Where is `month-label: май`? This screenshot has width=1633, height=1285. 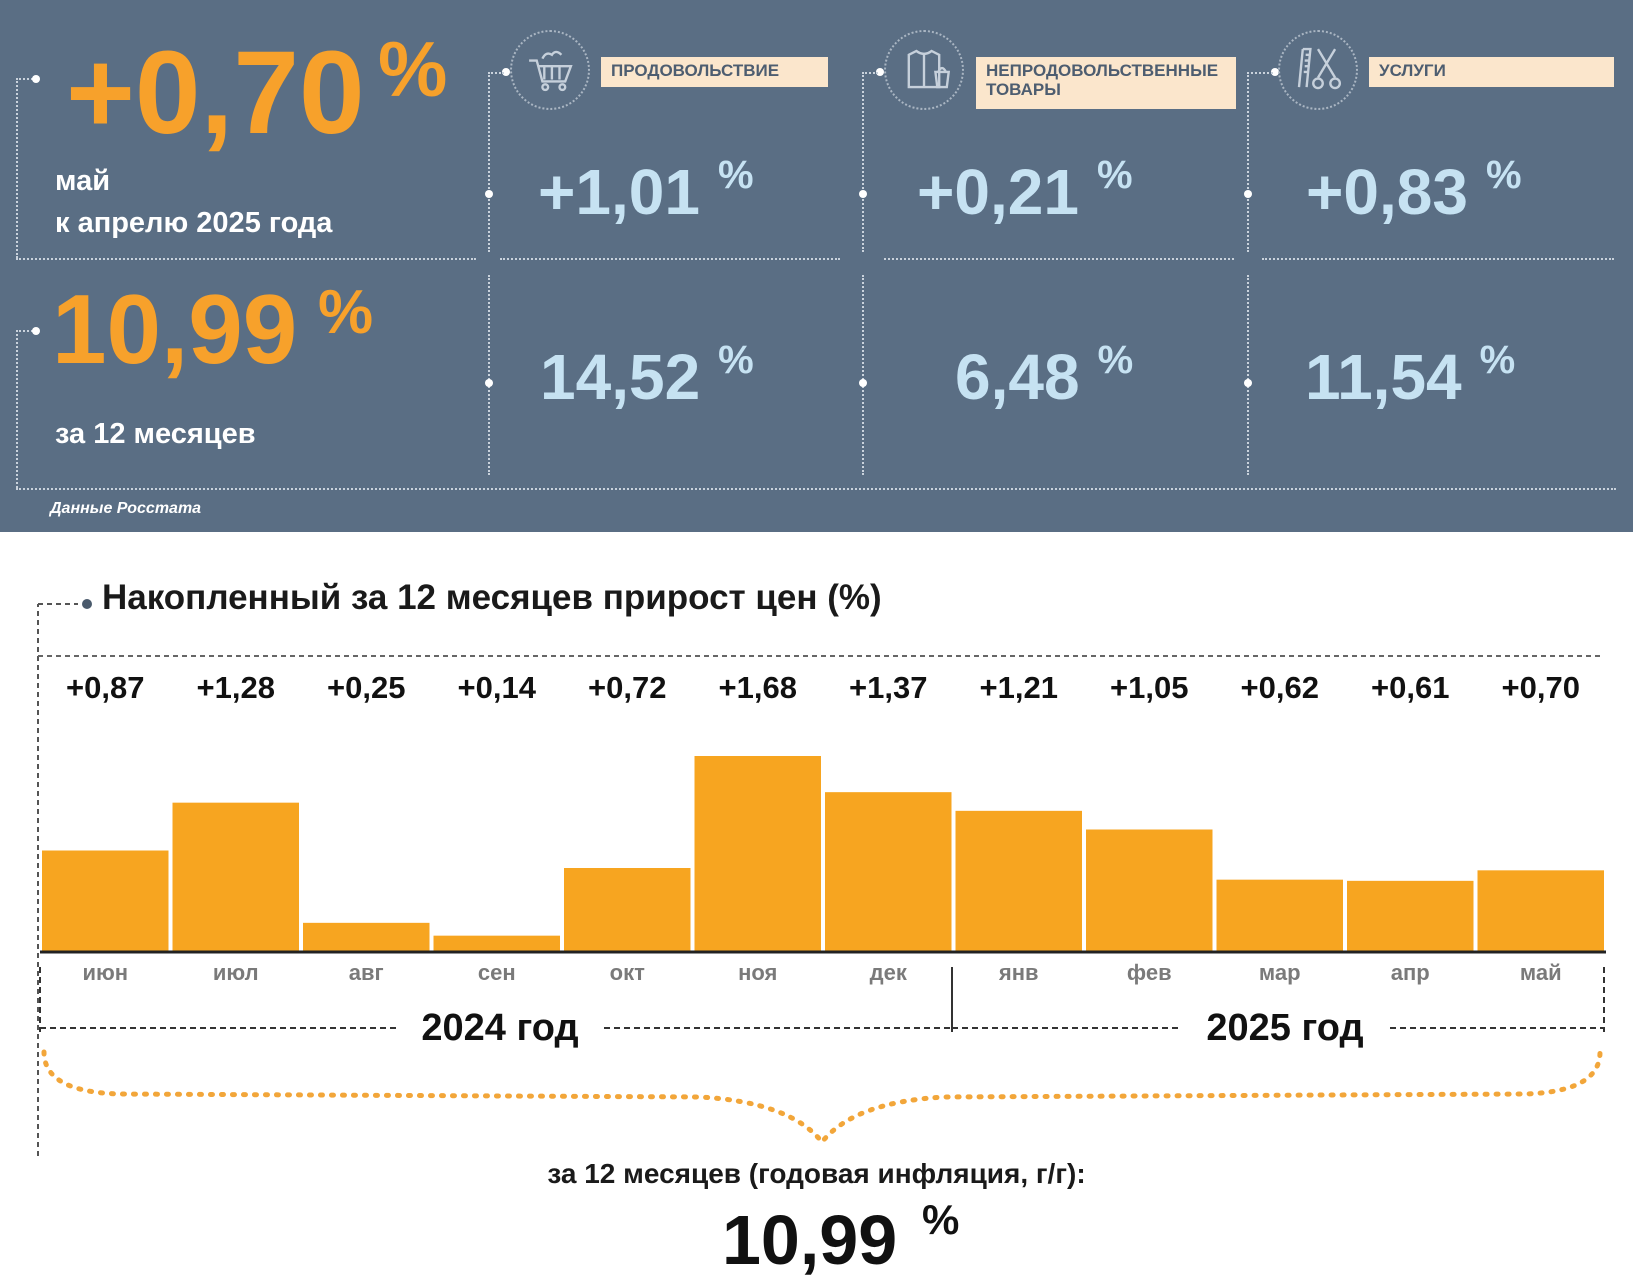
month-label: май is located at coordinates (1541, 972).